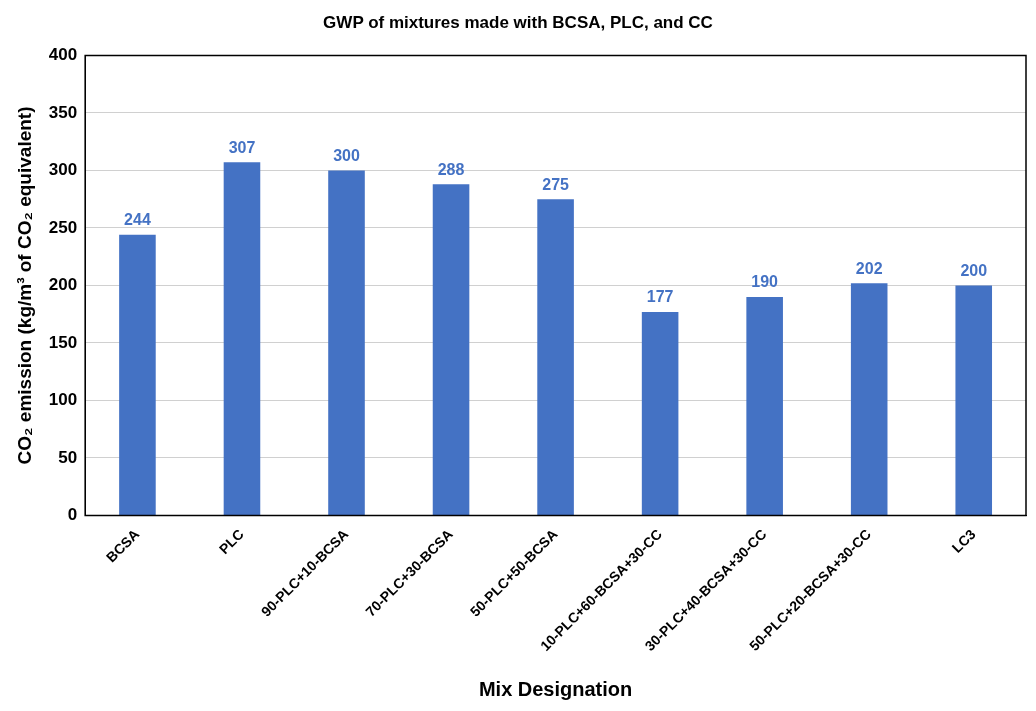  What do you see at coordinates (451, 169) in the screenshot?
I see `data-label: 288` at bounding box center [451, 169].